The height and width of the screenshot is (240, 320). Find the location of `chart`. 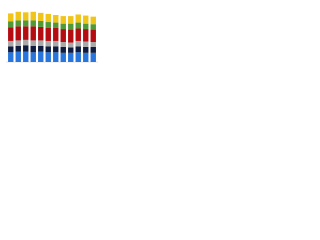

chart is located at coordinates (52, 37).